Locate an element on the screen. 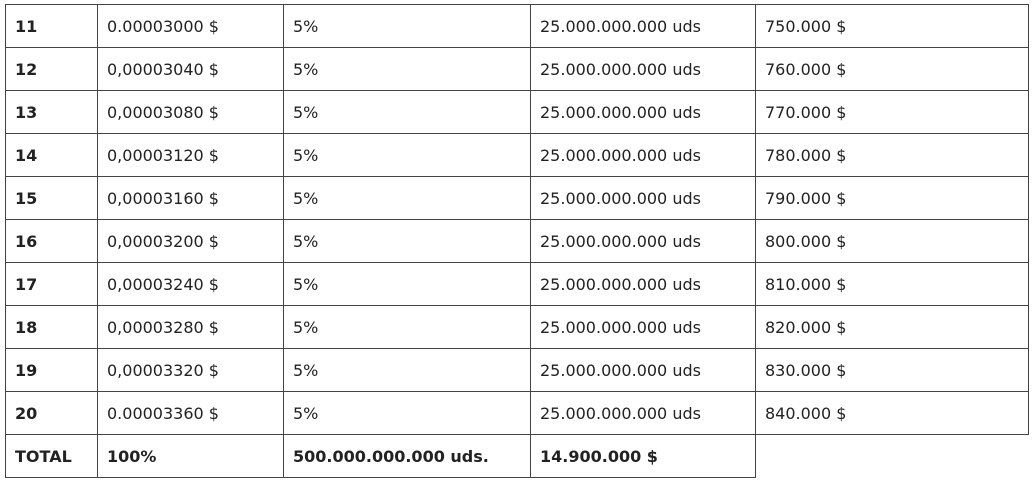 This screenshot has width=1036, height=482. row-number: 16 is located at coordinates (51, 241).